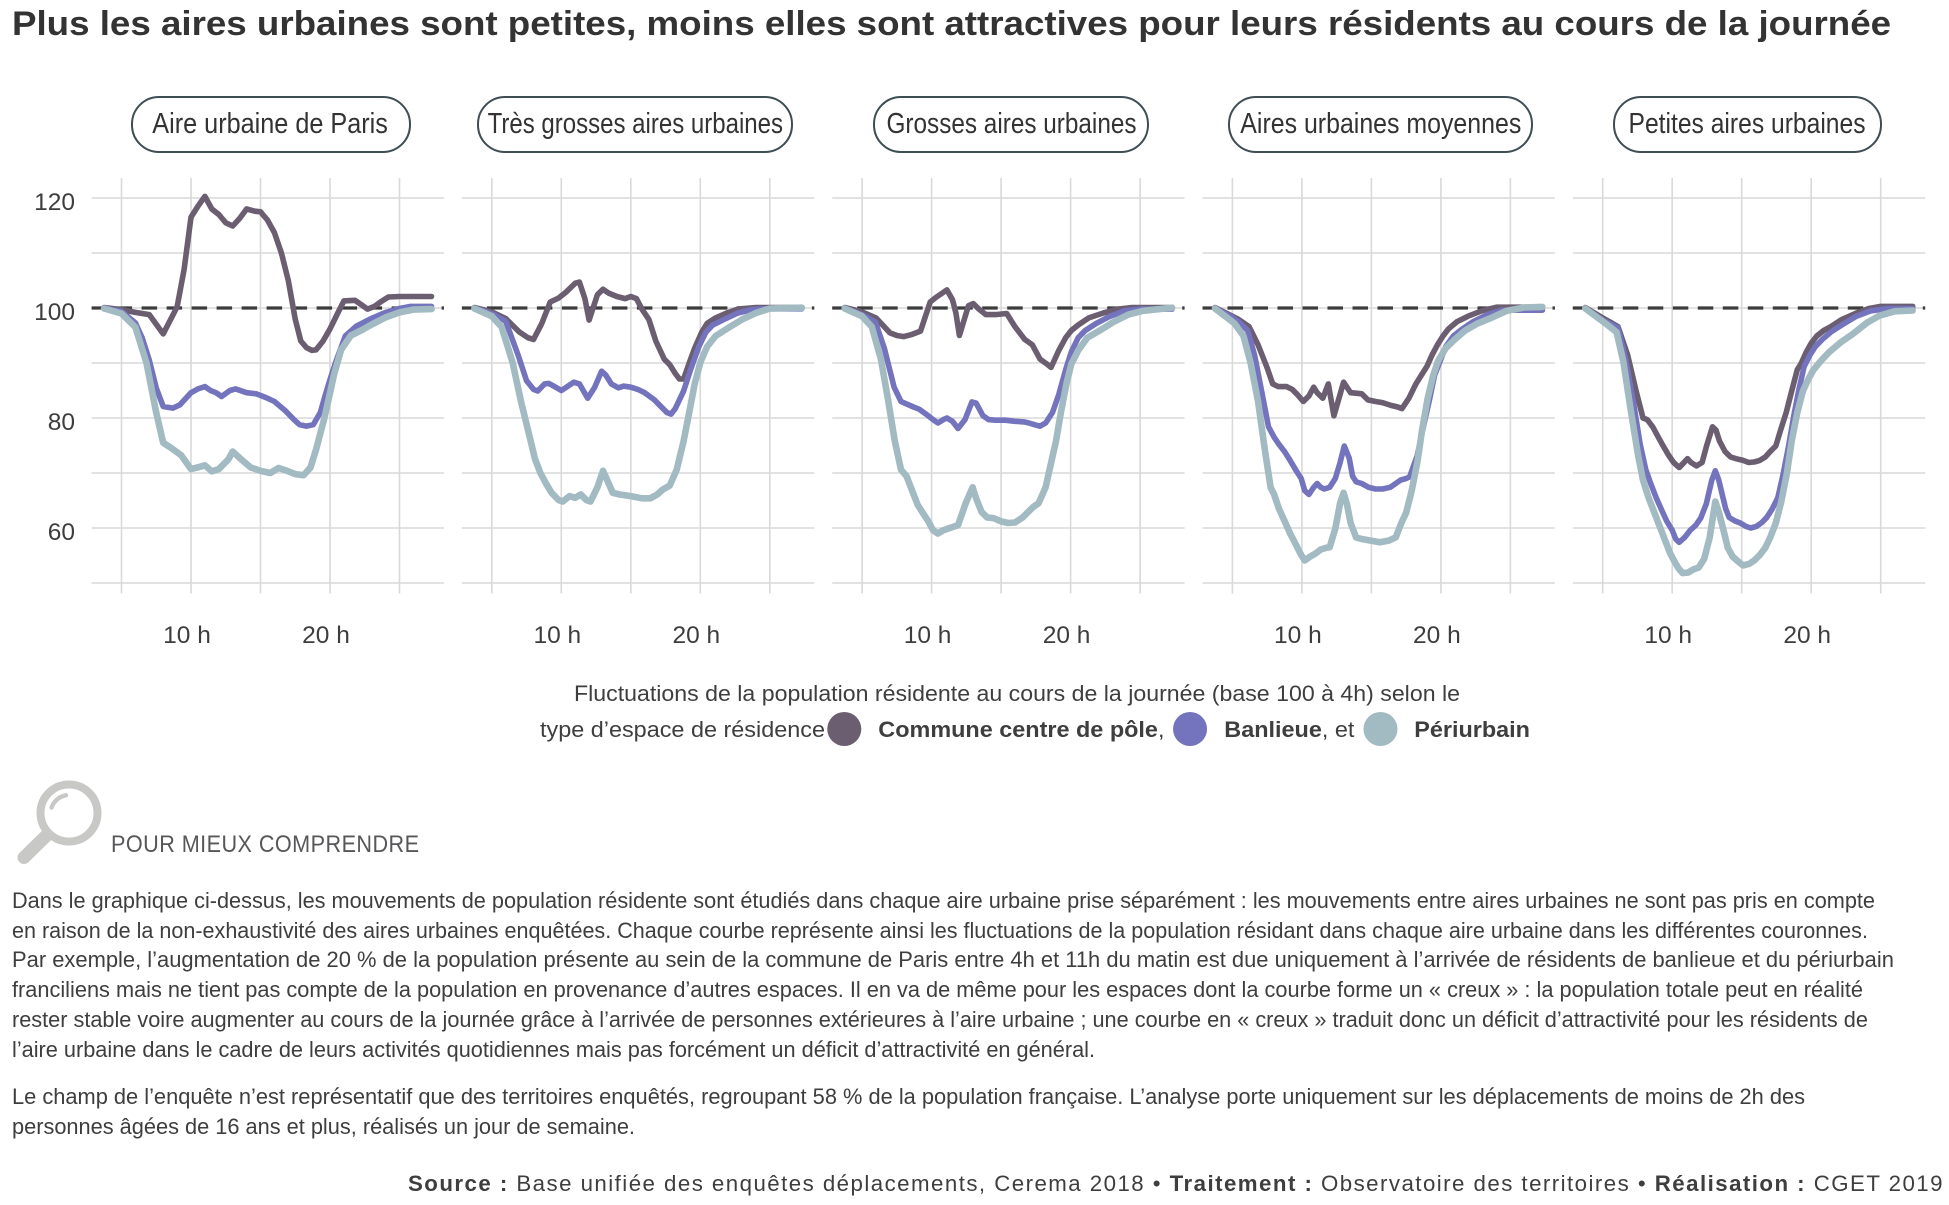 The height and width of the screenshot is (1205, 1949). I want to click on svg-text: 120, so click(54, 202).